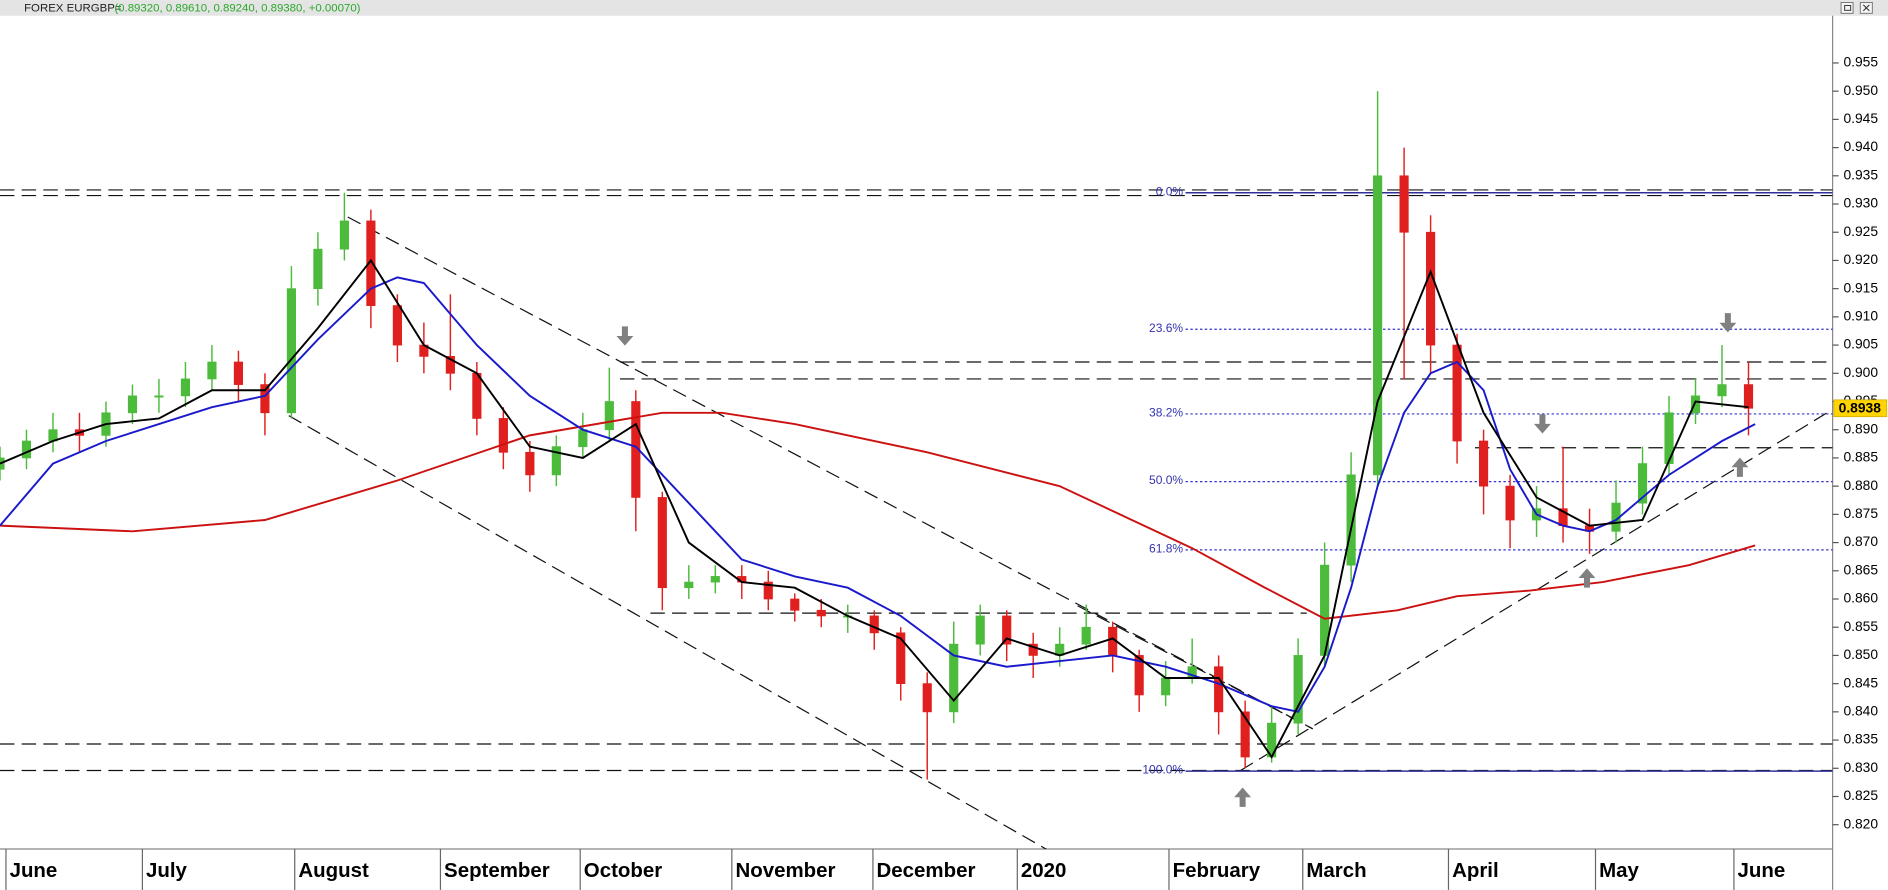 The width and height of the screenshot is (1888, 890). Describe the element at coordinates (1860, 372) in the screenshot. I see `y-tick-label: 0.900` at that location.